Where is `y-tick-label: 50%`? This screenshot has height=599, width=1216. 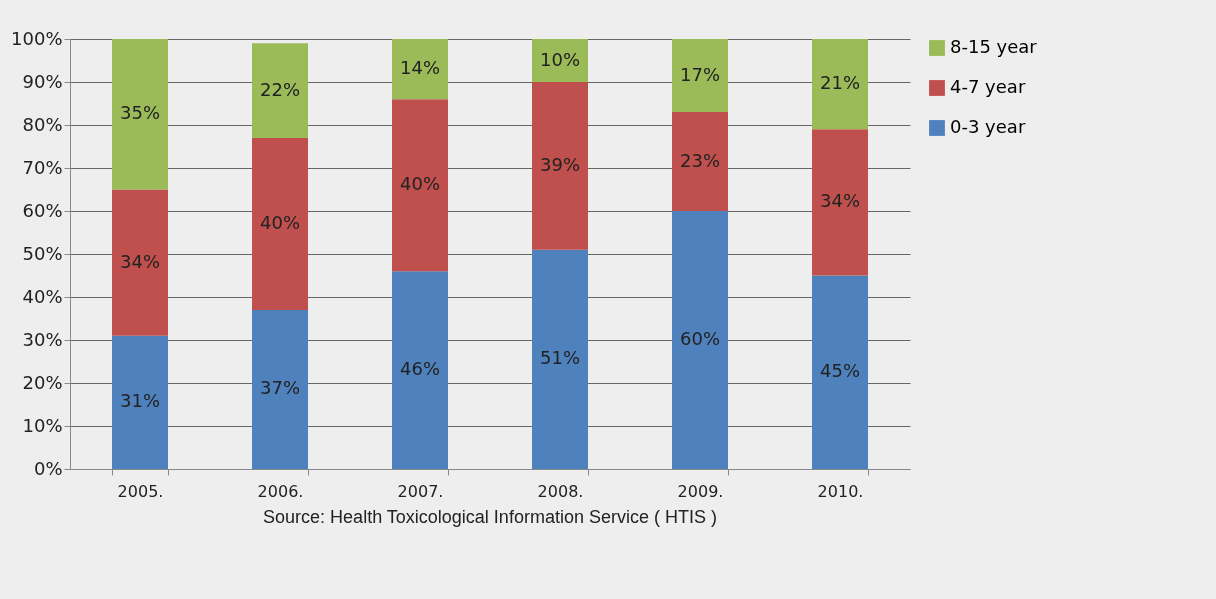 y-tick-label: 50% is located at coordinates (42, 253).